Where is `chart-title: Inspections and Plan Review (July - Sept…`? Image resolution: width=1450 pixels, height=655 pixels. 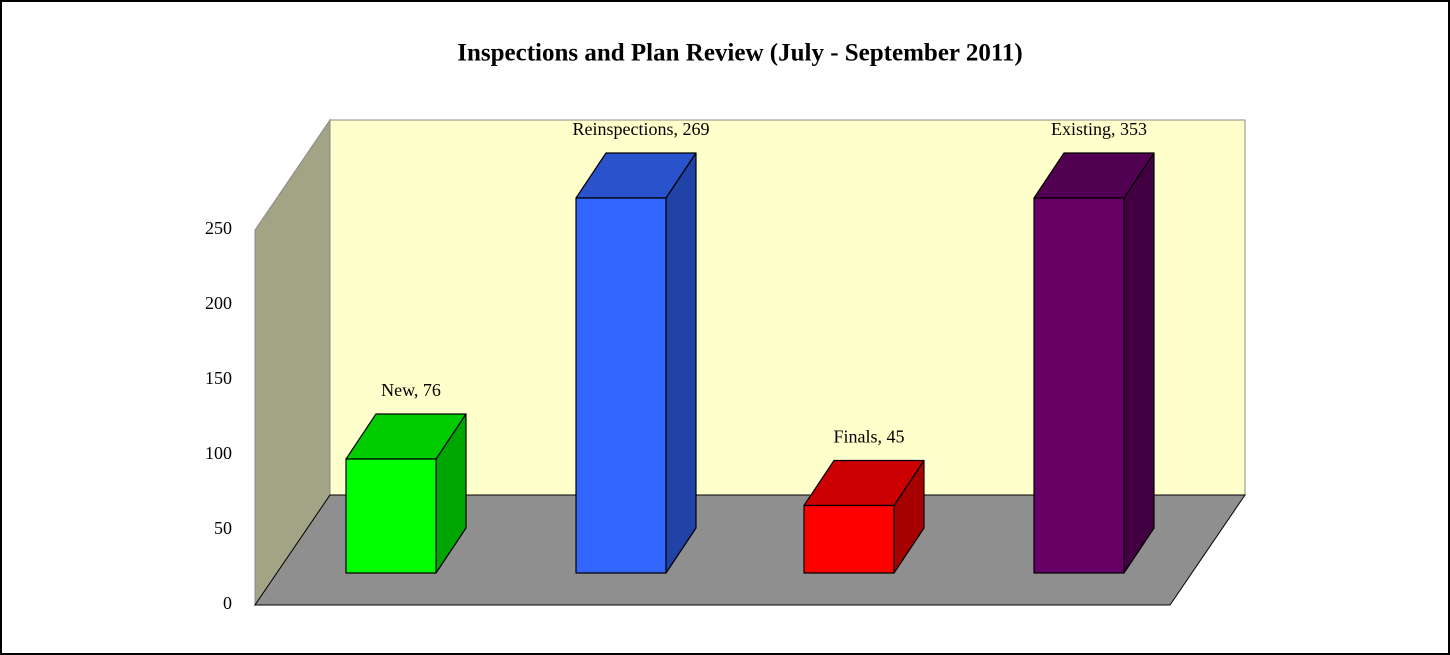 chart-title: Inspections and Plan Review (July - Sept… is located at coordinates (740, 53).